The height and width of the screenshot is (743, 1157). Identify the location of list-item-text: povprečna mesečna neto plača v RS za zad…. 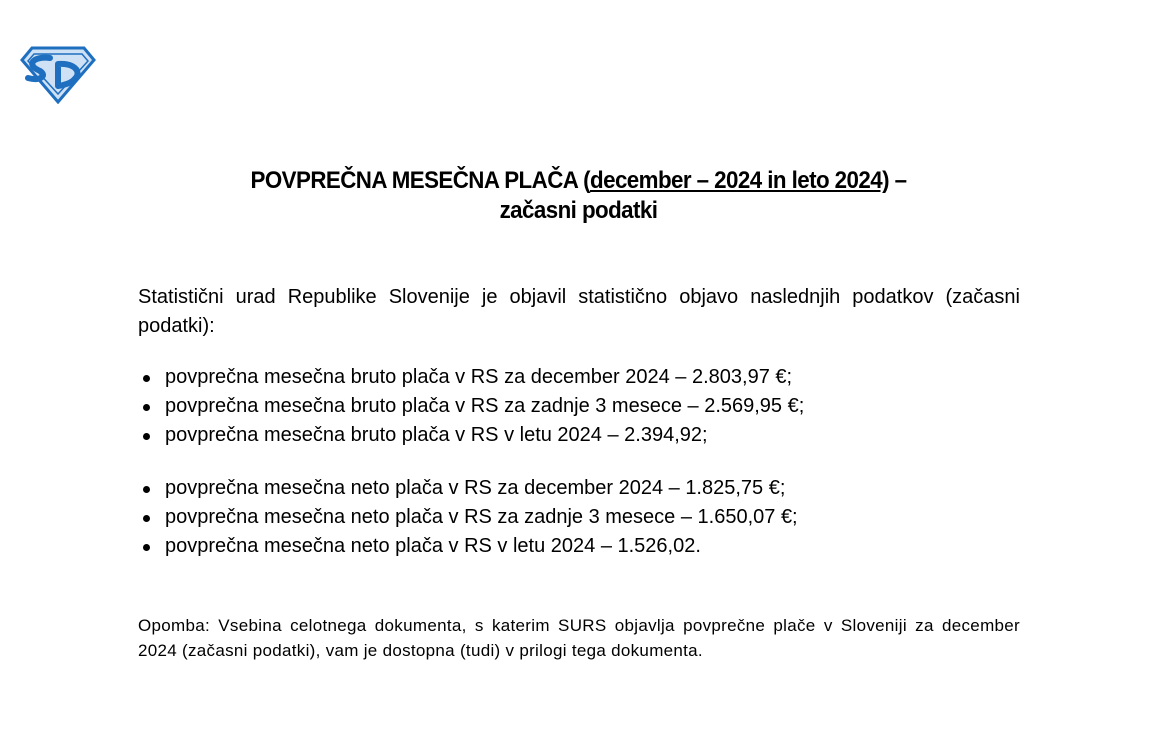
(481, 517).